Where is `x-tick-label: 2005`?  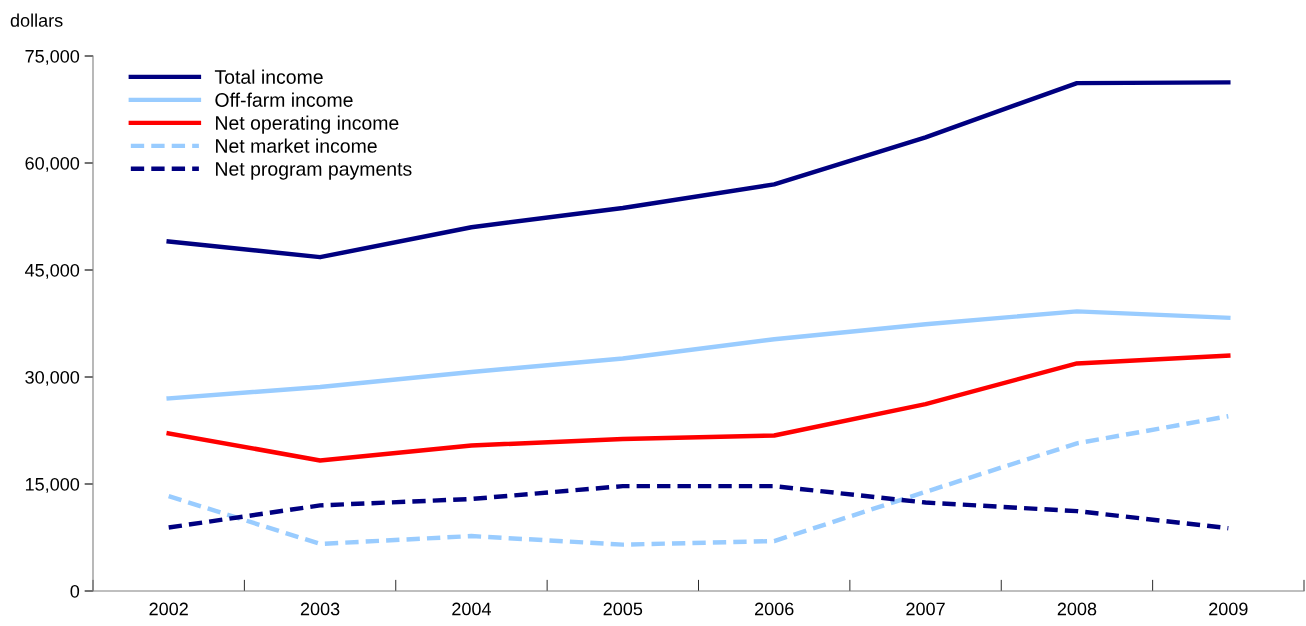 x-tick-label: 2005 is located at coordinates (623, 609).